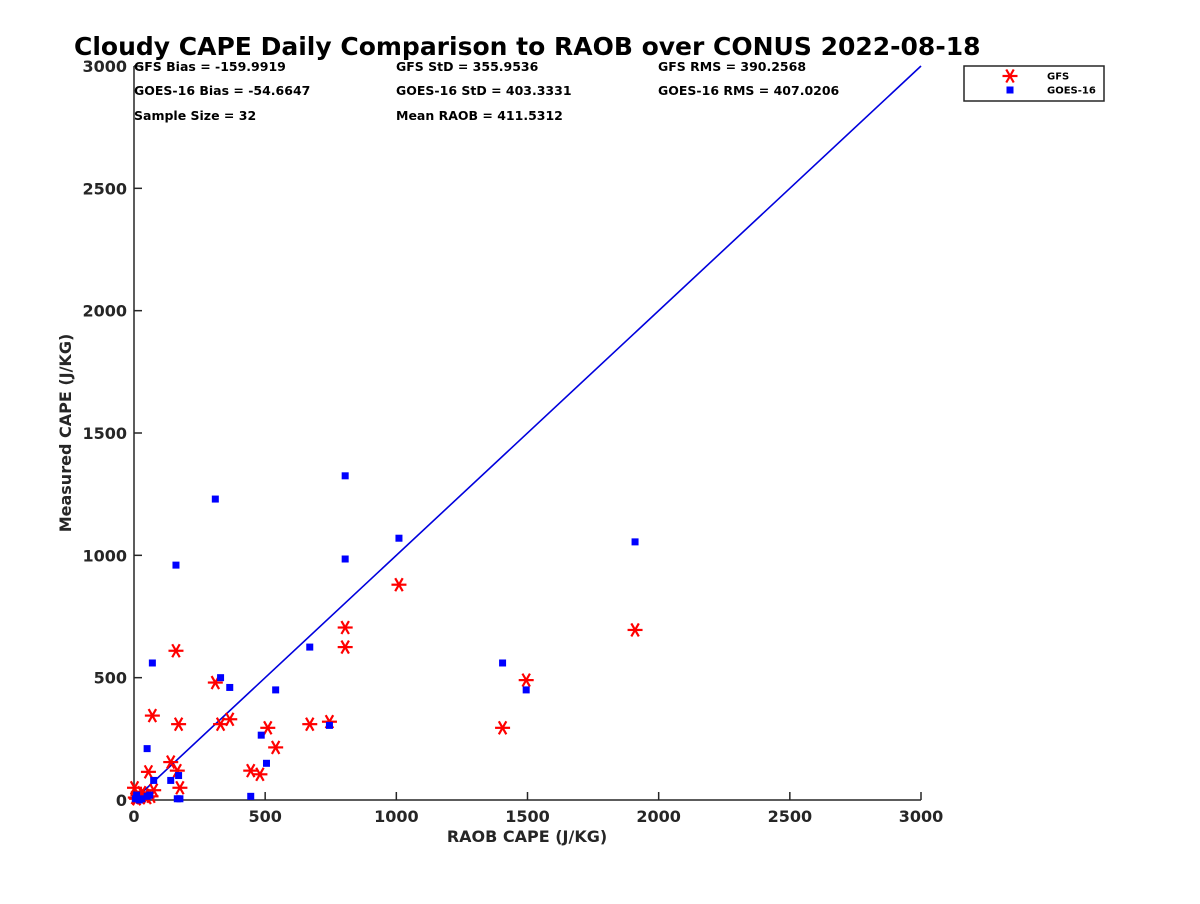 Image resolution: width=1200 pixels, height=904 pixels. I want to click on y-tick-label: 1000, so click(104, 555).